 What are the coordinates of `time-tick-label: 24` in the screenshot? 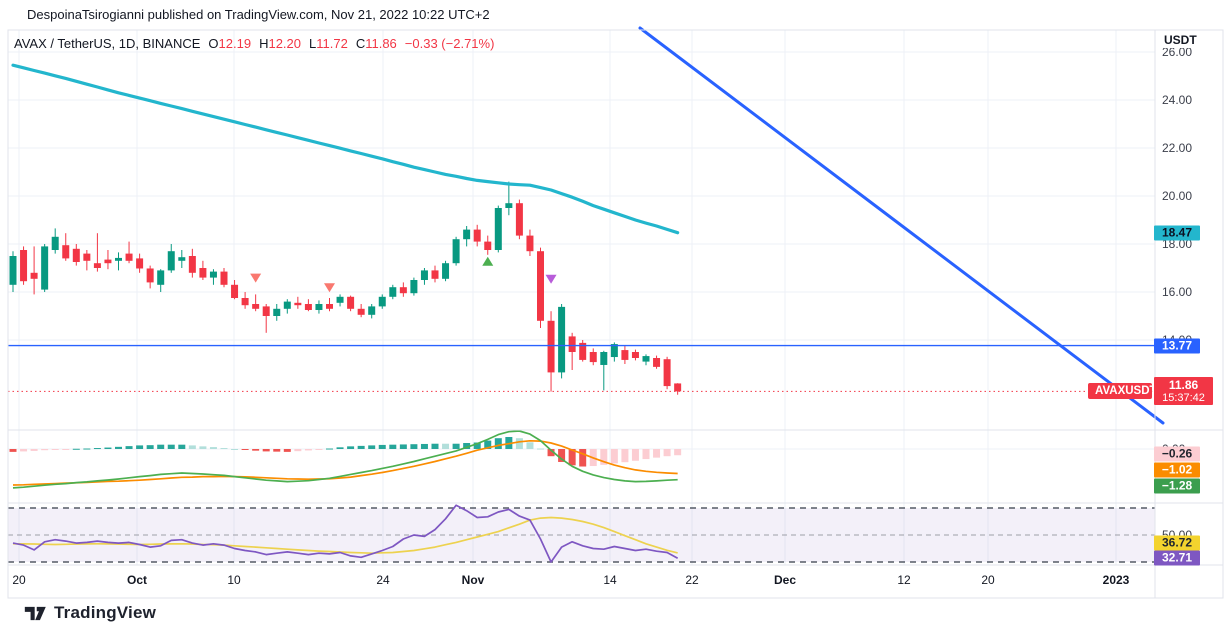 It's located at (383, 580).